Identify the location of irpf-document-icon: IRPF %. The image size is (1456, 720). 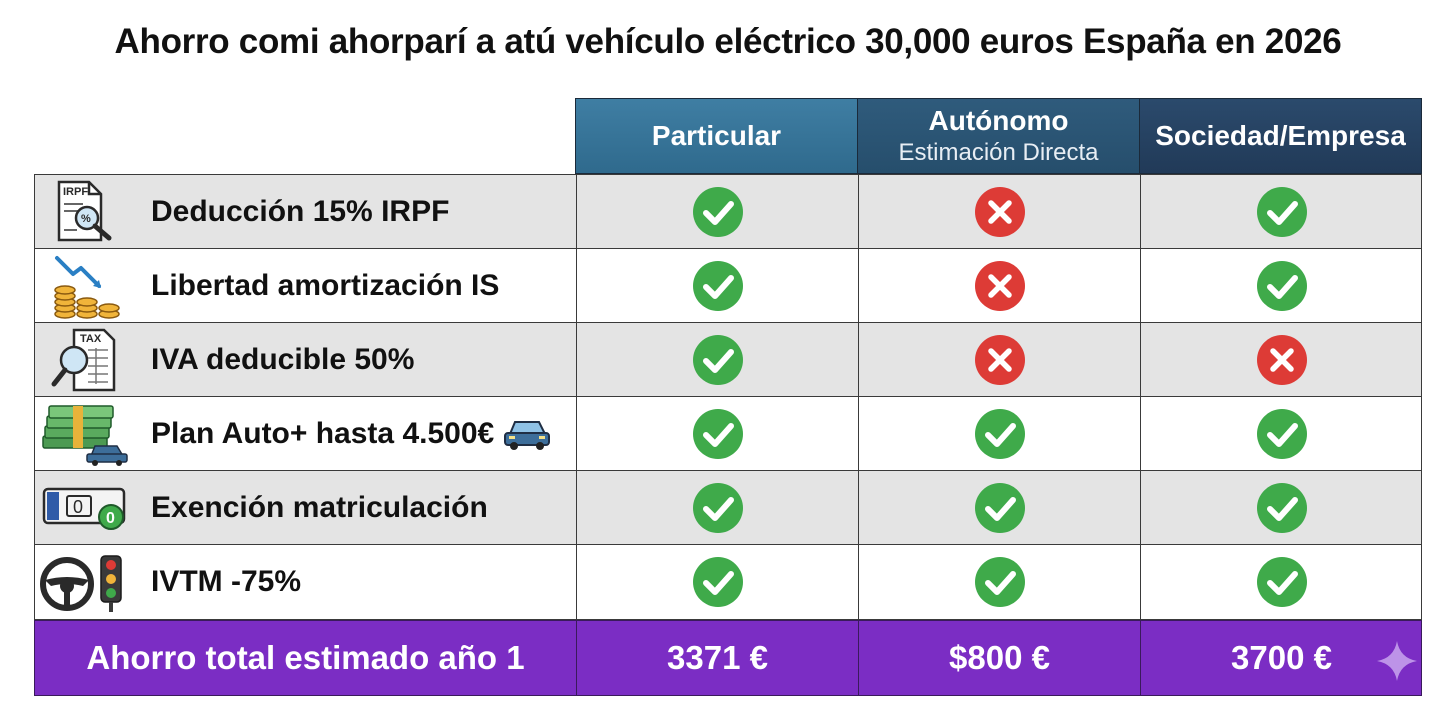
(85, 211).